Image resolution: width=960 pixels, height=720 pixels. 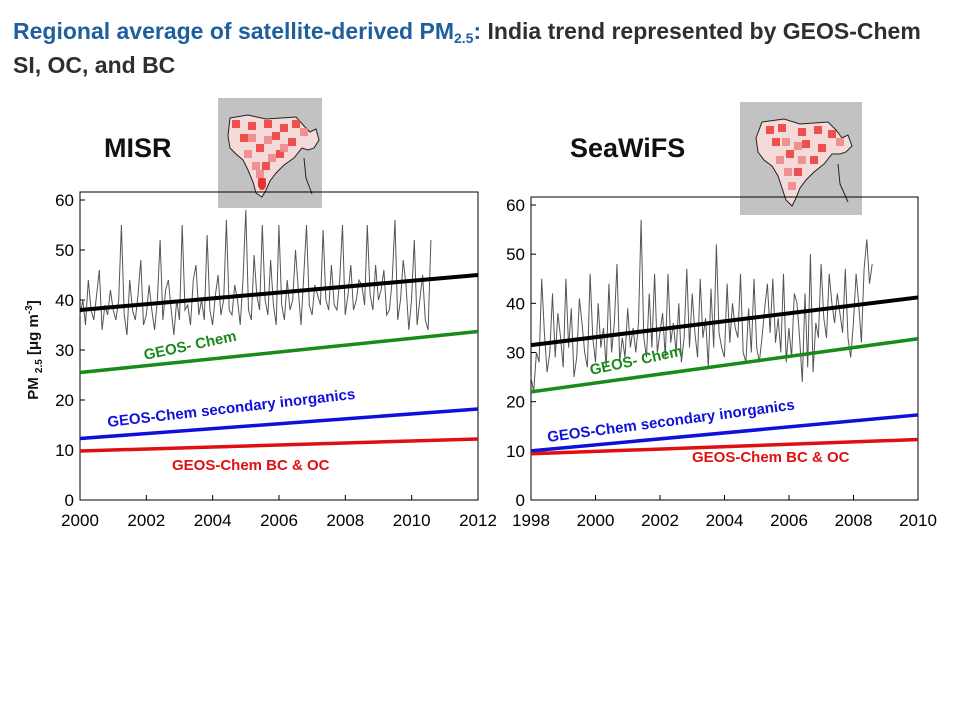 What do you see at coordinates (801, 158) in the screenshot?
I see `india-map-inset-seawifs` at bounding box center [801, 158].